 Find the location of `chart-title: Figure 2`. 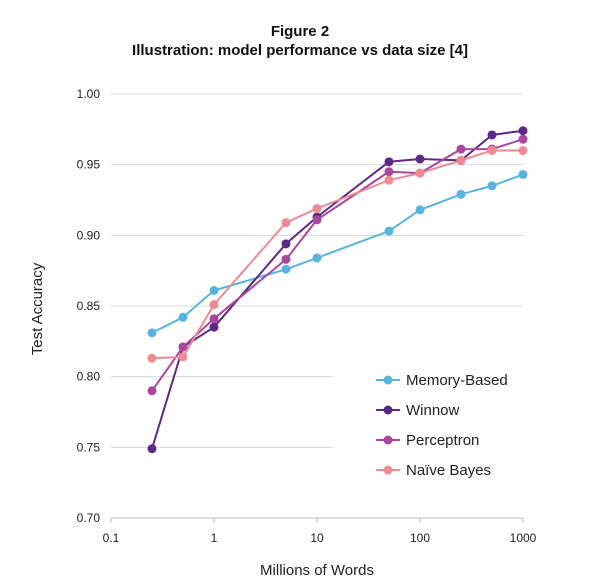

chart-title: Figure 2 is located at coordinates (300, 31).